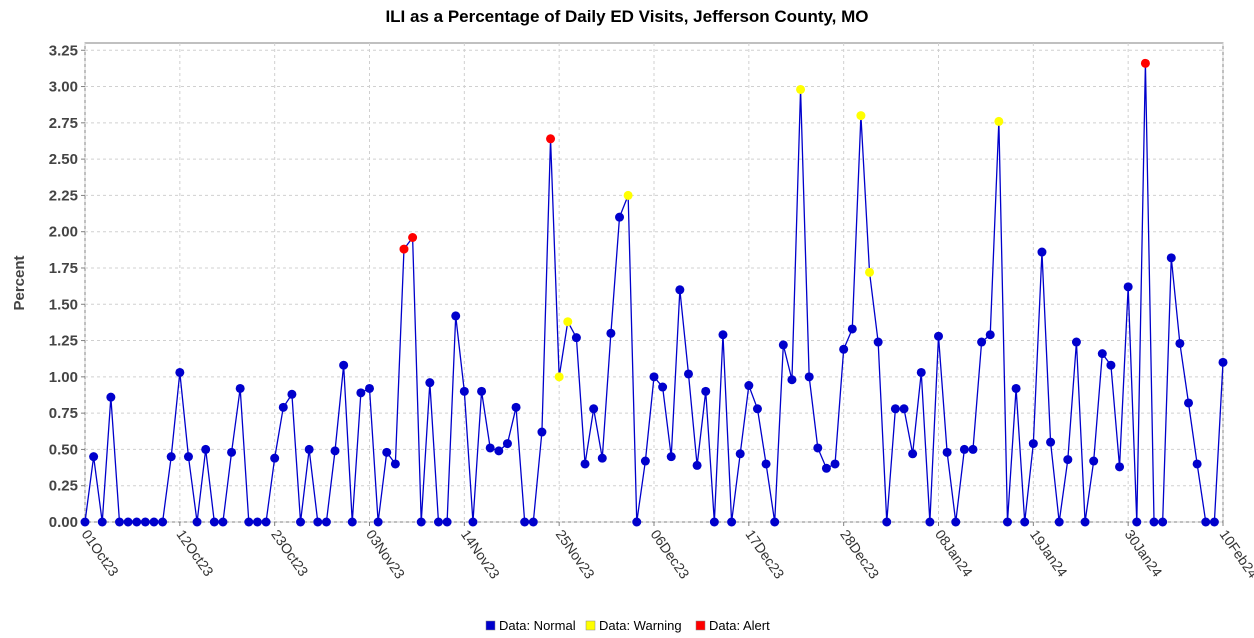  What do you see at coordinates (63, 486) in the screenshot?
I see `y-tick-label: 0.25` at bounding box center [63, 486].